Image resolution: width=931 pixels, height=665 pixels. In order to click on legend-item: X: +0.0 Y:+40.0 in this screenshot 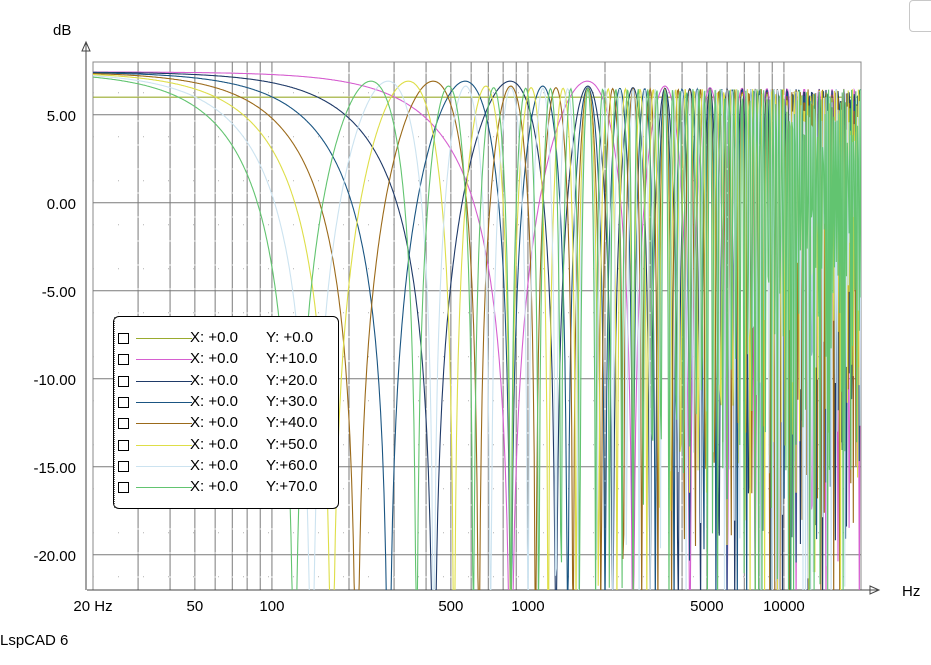, I will do `click(226, 423)`.